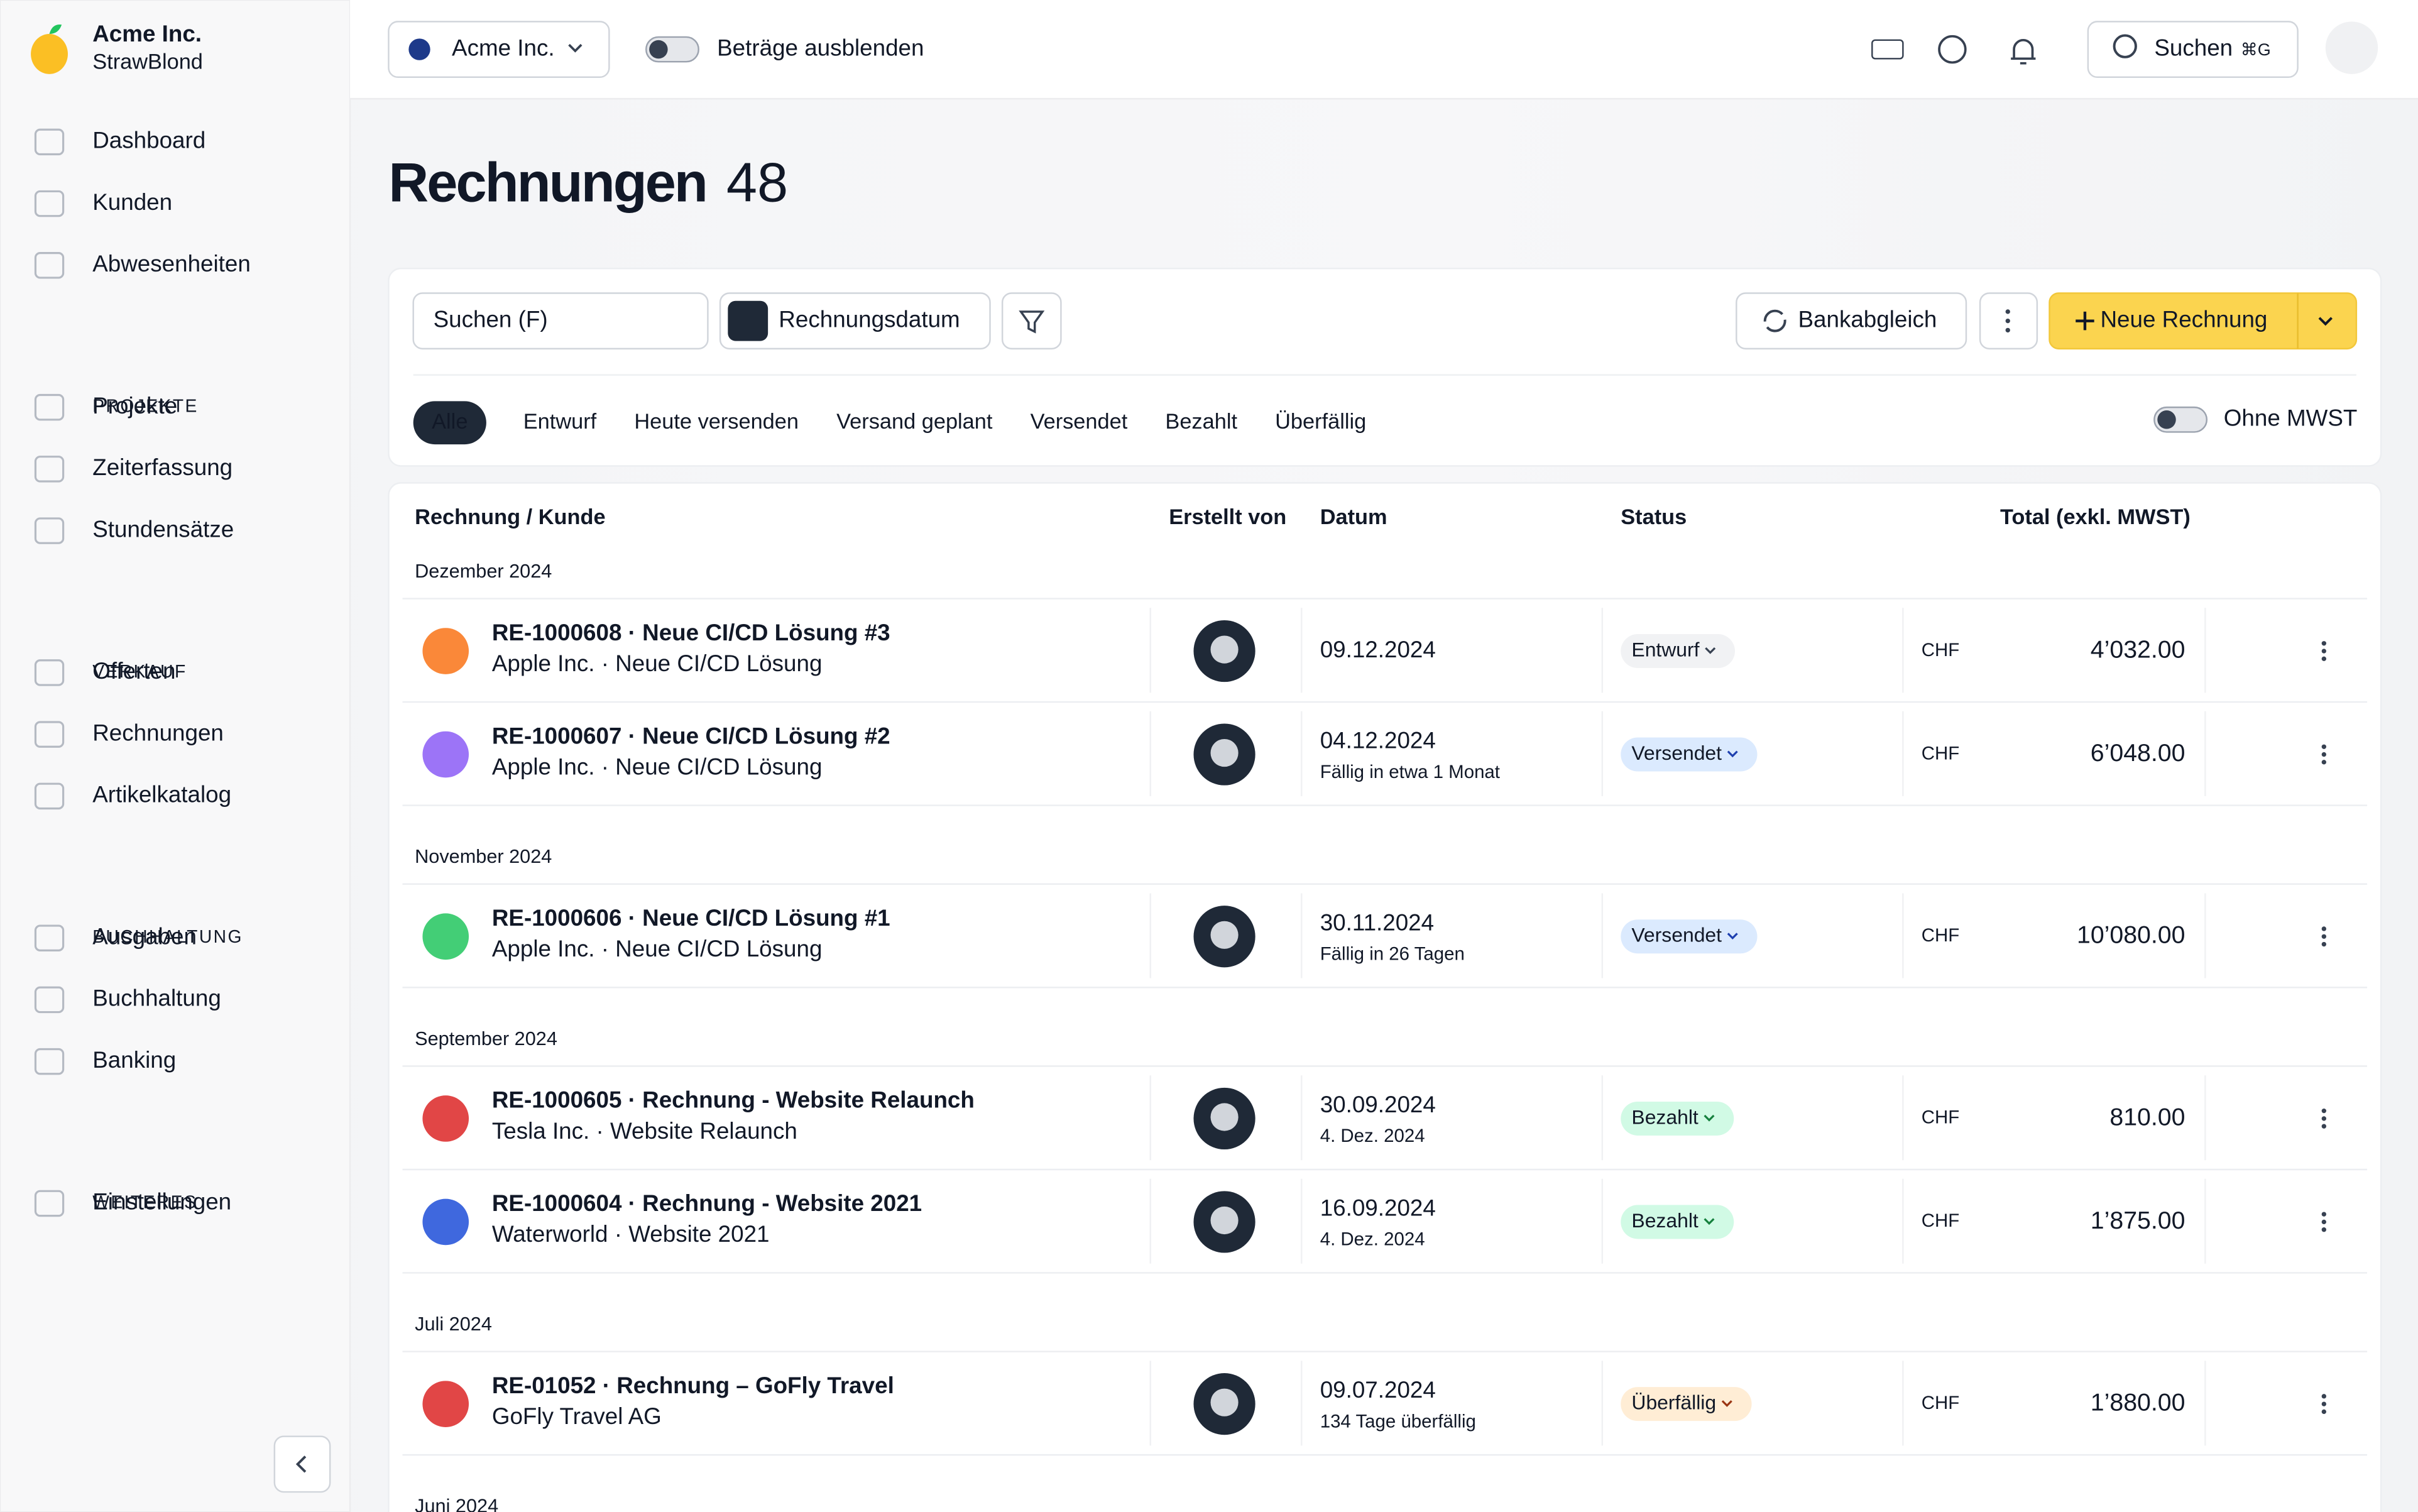 This screenshot has height=1512, width=2418. Describe the element at coordinates (162, 467) in the screenshot. I see `nav-item: Zeiterfassung` at that location.